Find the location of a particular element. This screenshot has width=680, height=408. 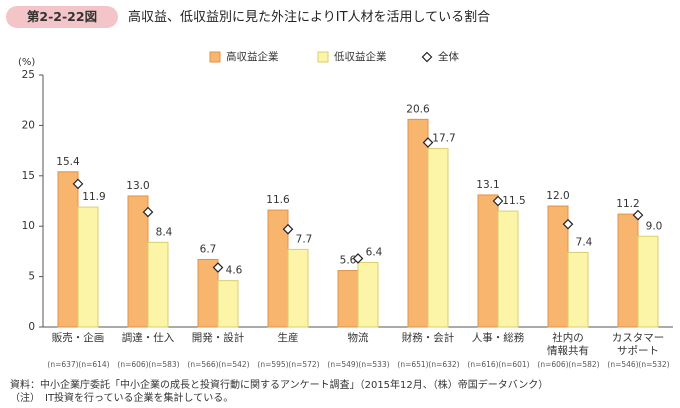

y-tick-label: 5 is located at coordinates (31, 277).